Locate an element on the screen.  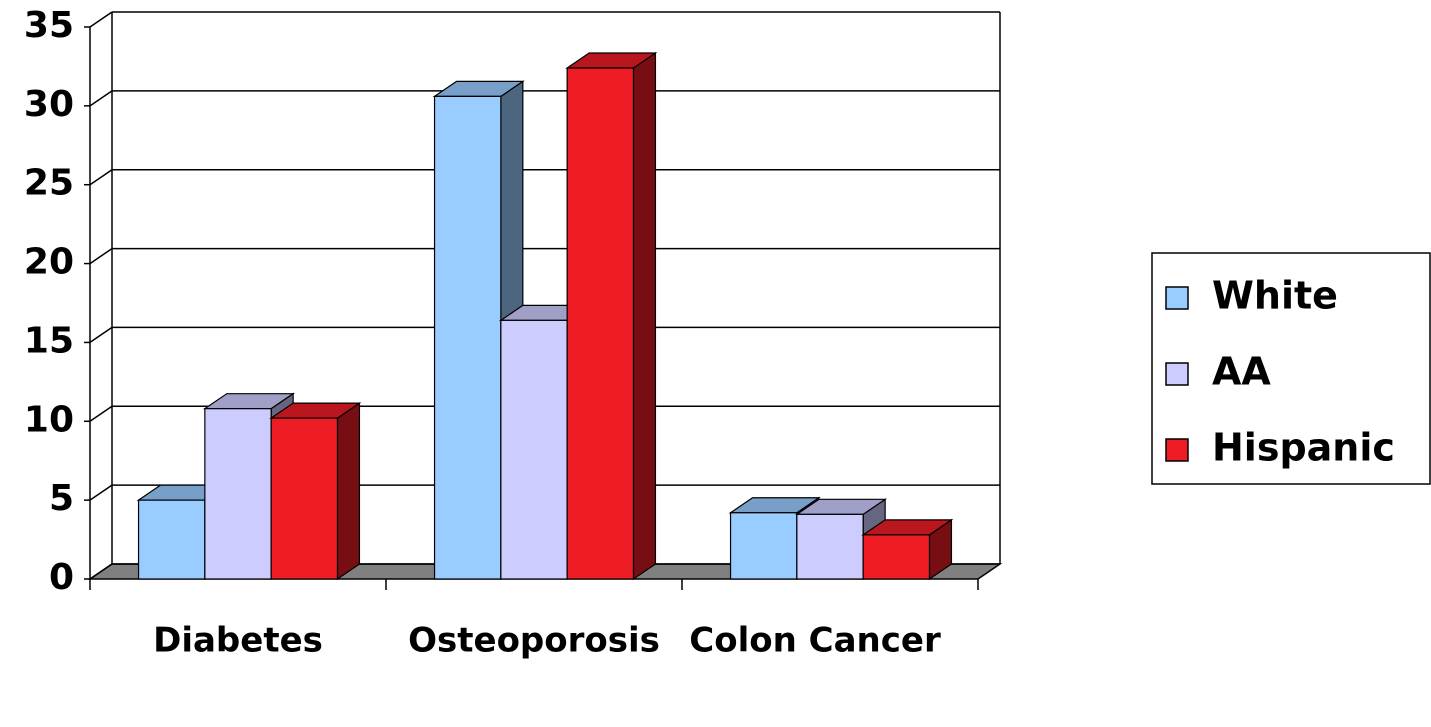
x-tick-label: Diabetes is located at coordinates (238, 641).